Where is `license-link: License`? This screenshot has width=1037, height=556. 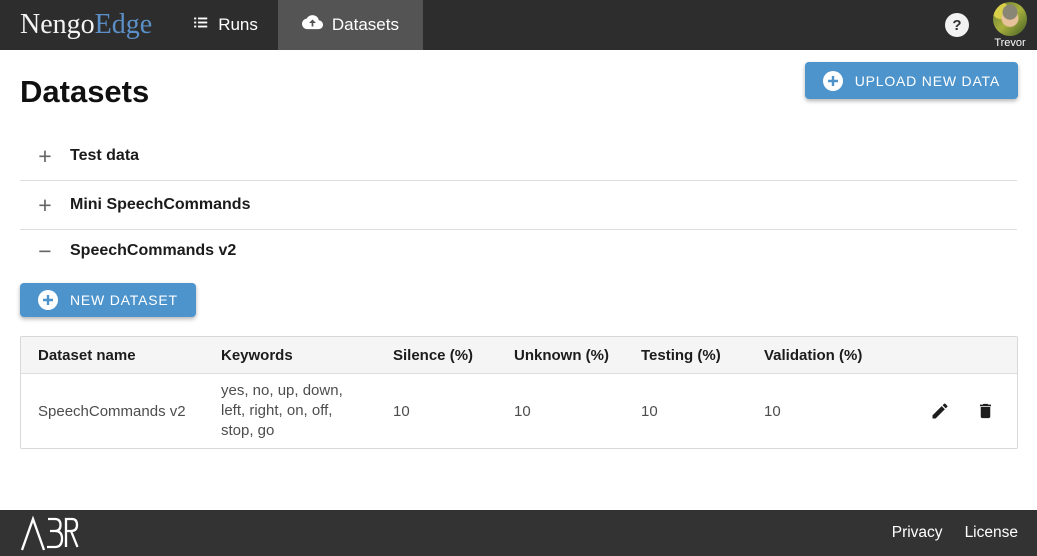 license-link: License is located at coordinates (991, 532).